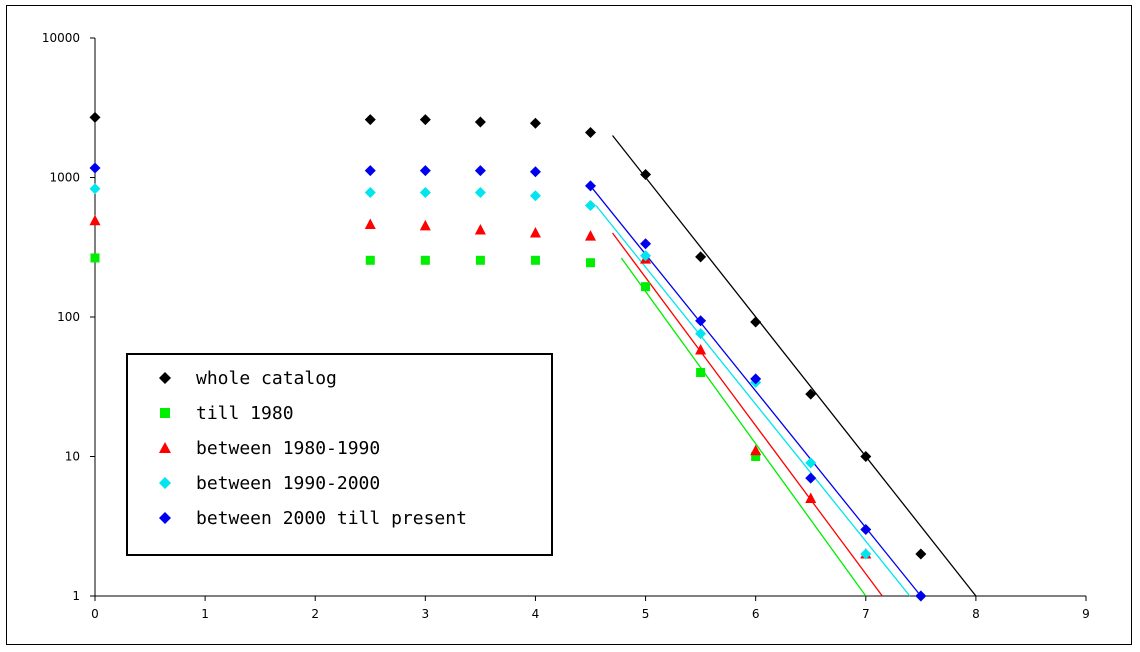 Image resolution: width=1140 pixels, height=652 pixels. What do you see at coordinates (76, 596) in the screenshot?
I see `y-tick-label: 1` at bounding box center [76, 596].